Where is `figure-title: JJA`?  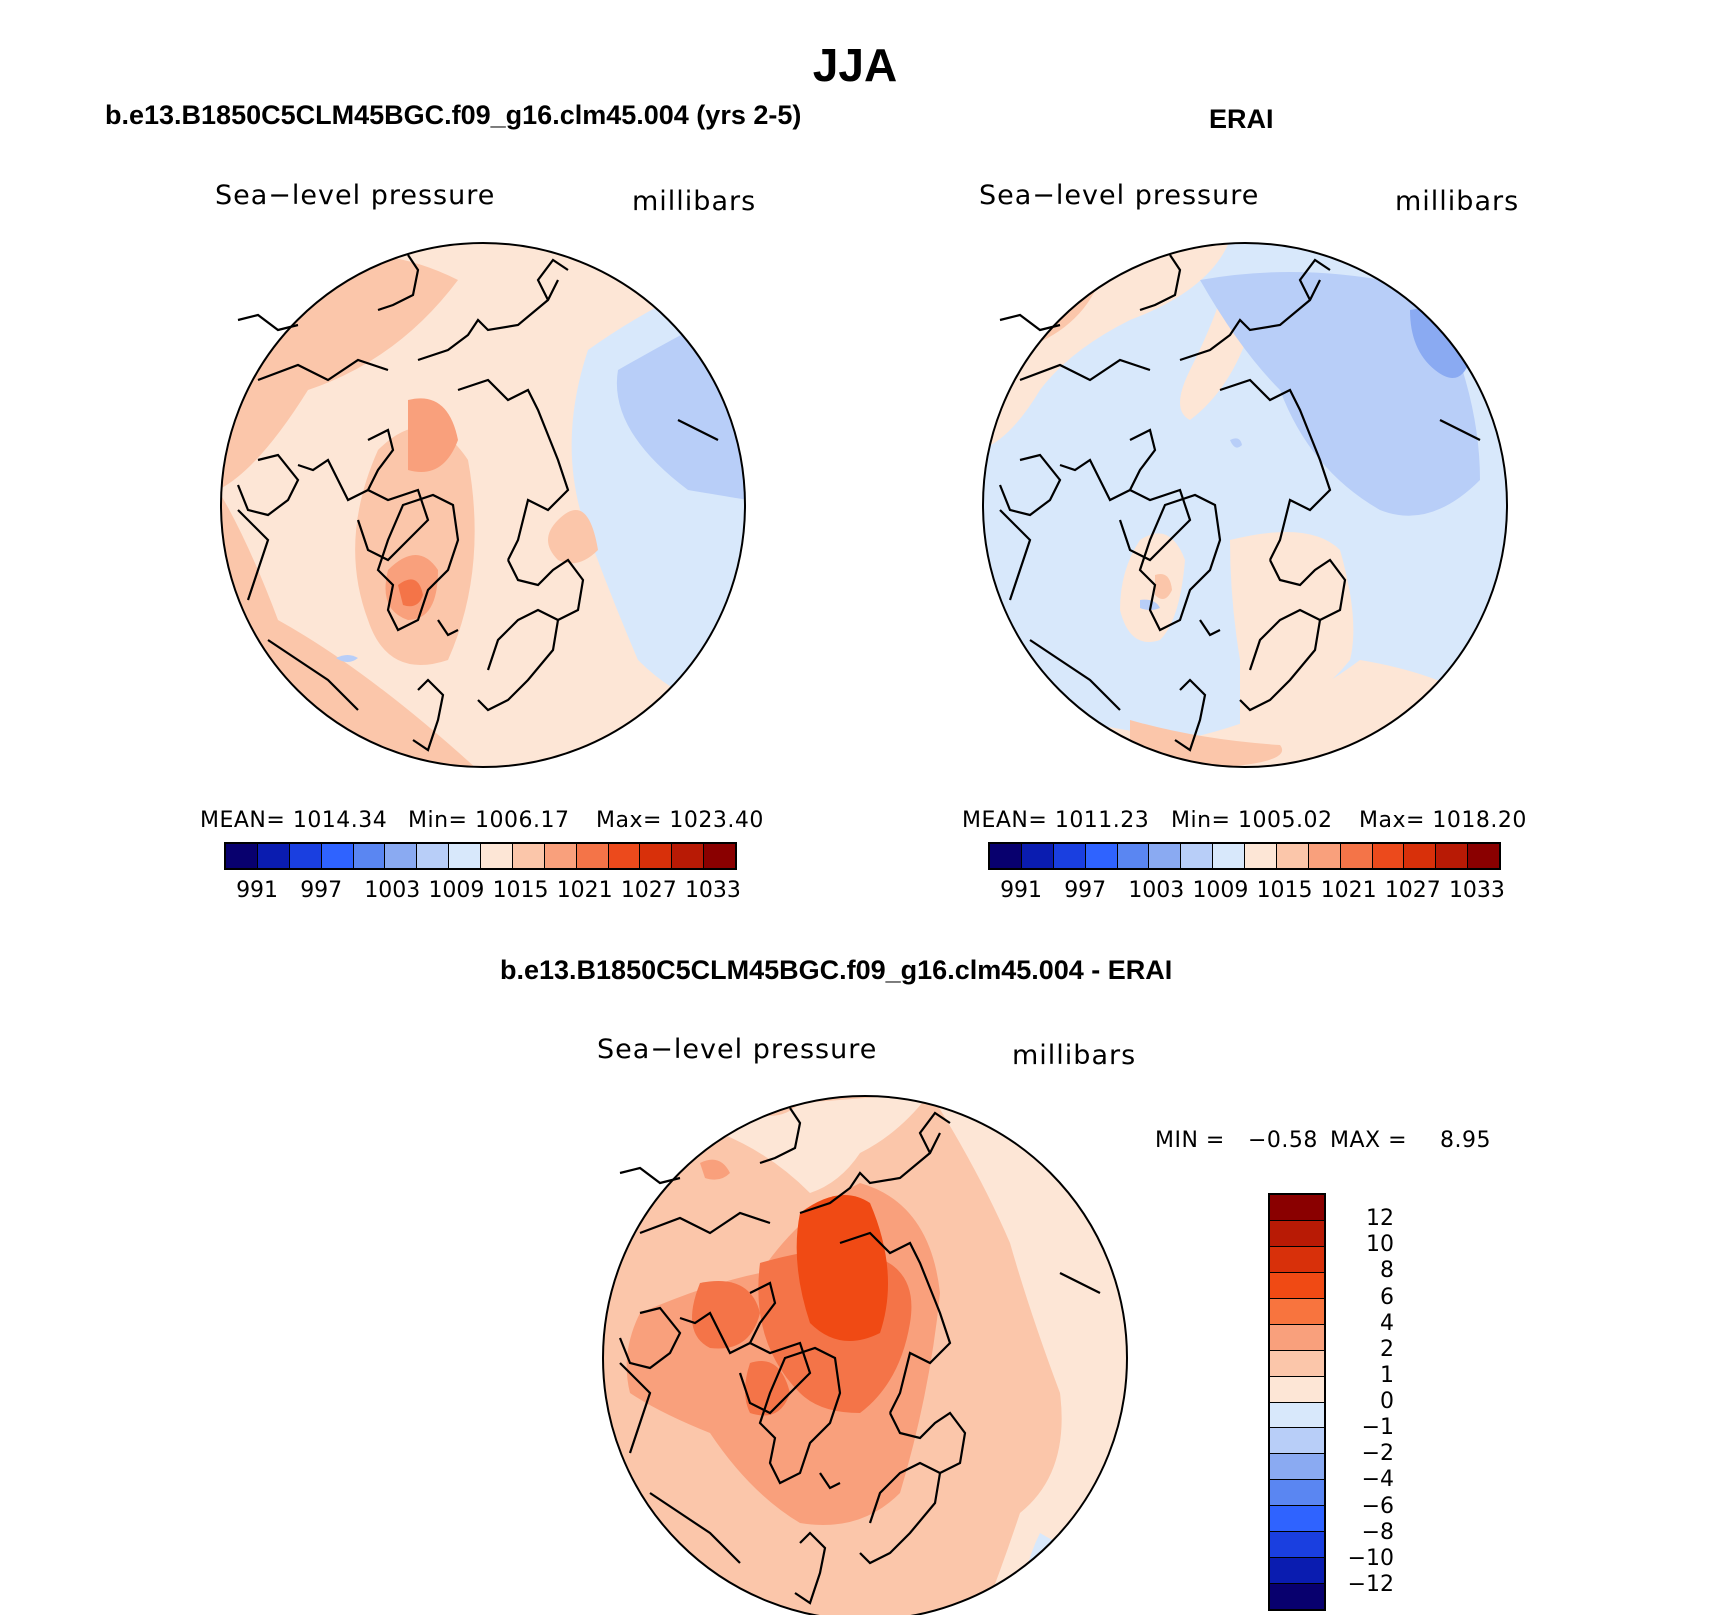 figure-title: JJA is located at coordinates (855, 65).